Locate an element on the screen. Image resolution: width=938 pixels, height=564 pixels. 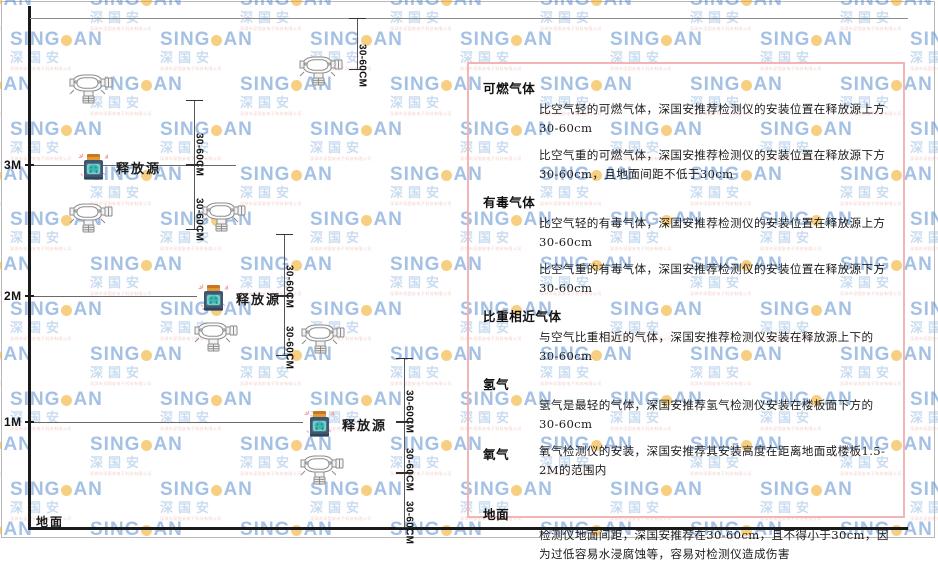
detector-below-2m-left is located at coordinates (216, 336).